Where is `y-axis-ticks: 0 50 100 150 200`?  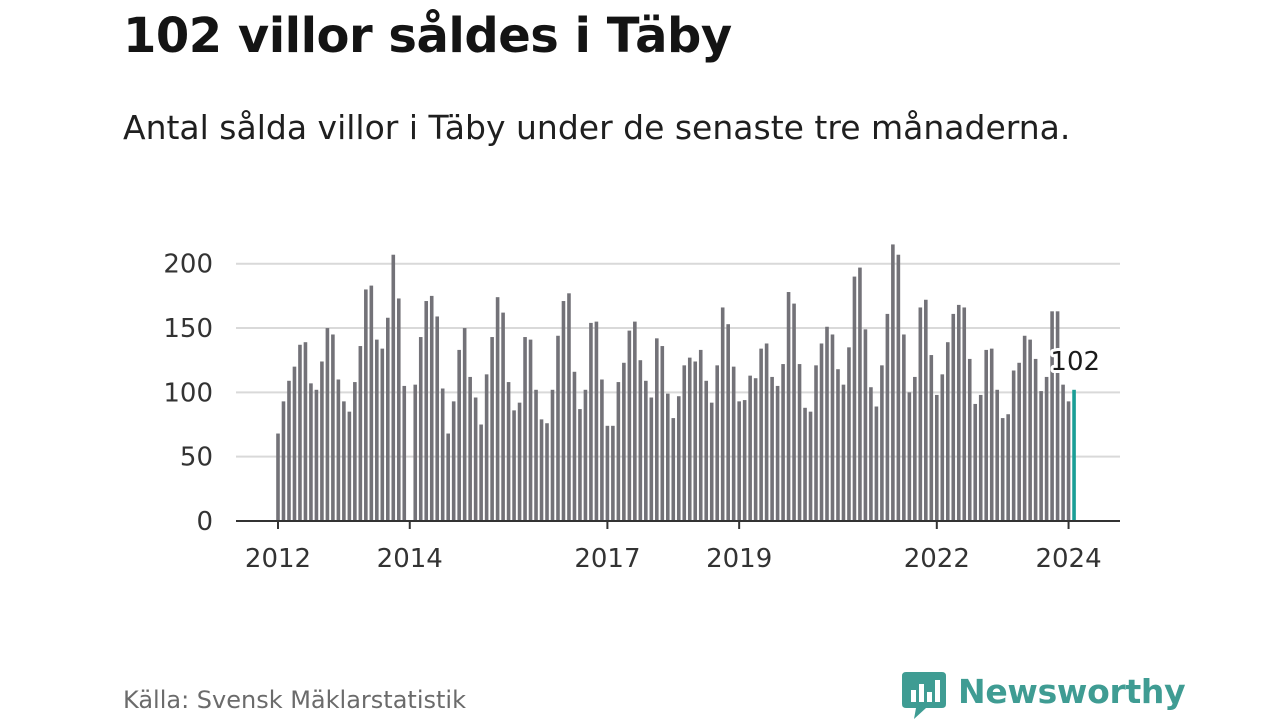
y-axis-ticks: 0 50 100 150 200 is located at coordinates (188, 393).